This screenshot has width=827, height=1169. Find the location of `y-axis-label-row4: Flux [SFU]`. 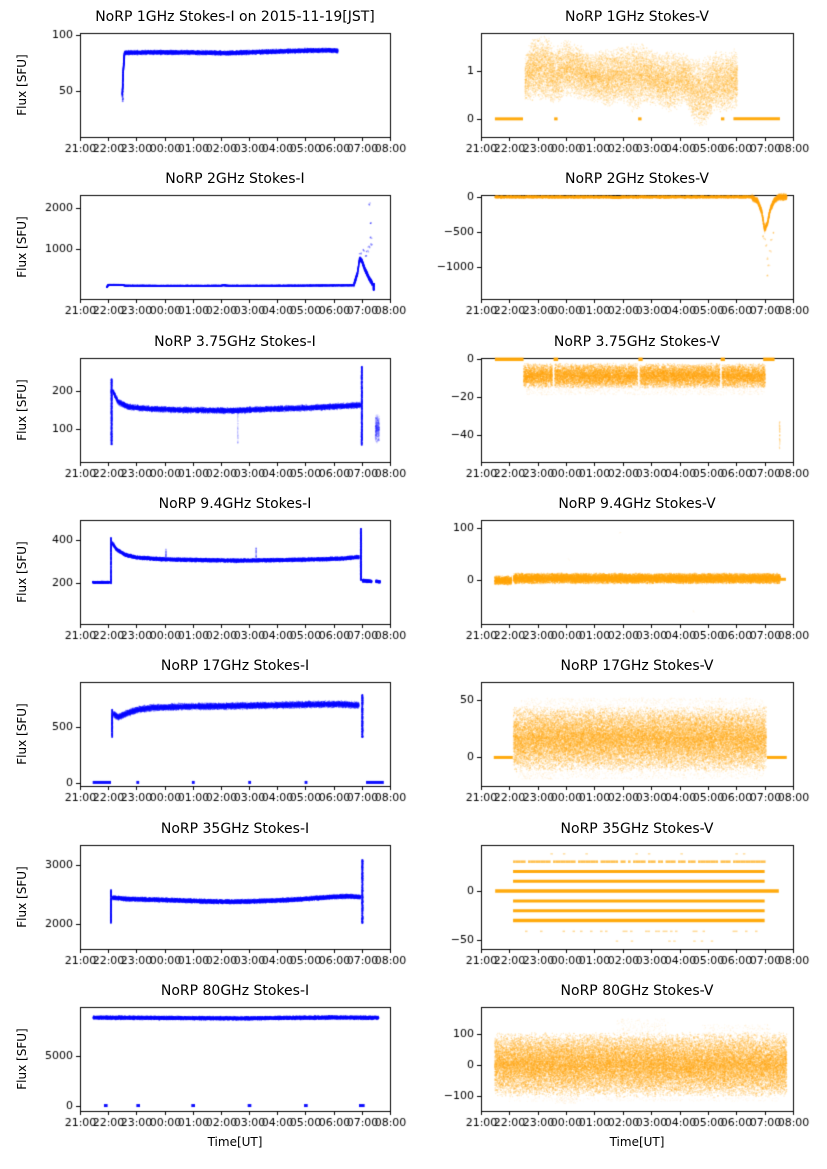

y-axis-label-row4: Flux [SFU] is located at coordinates (22, 572).